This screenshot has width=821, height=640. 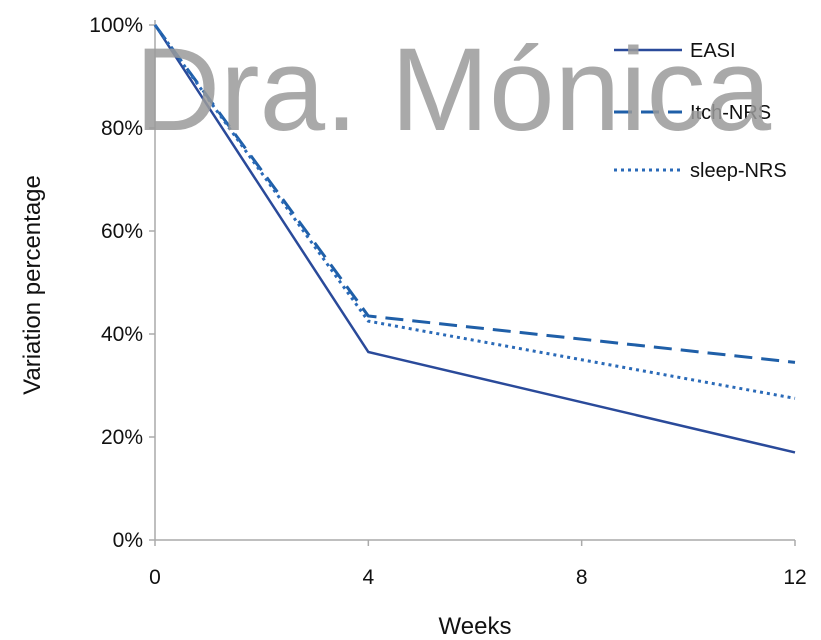 I want to click on y-tick-label: 60%, so click(x=122, y=231).